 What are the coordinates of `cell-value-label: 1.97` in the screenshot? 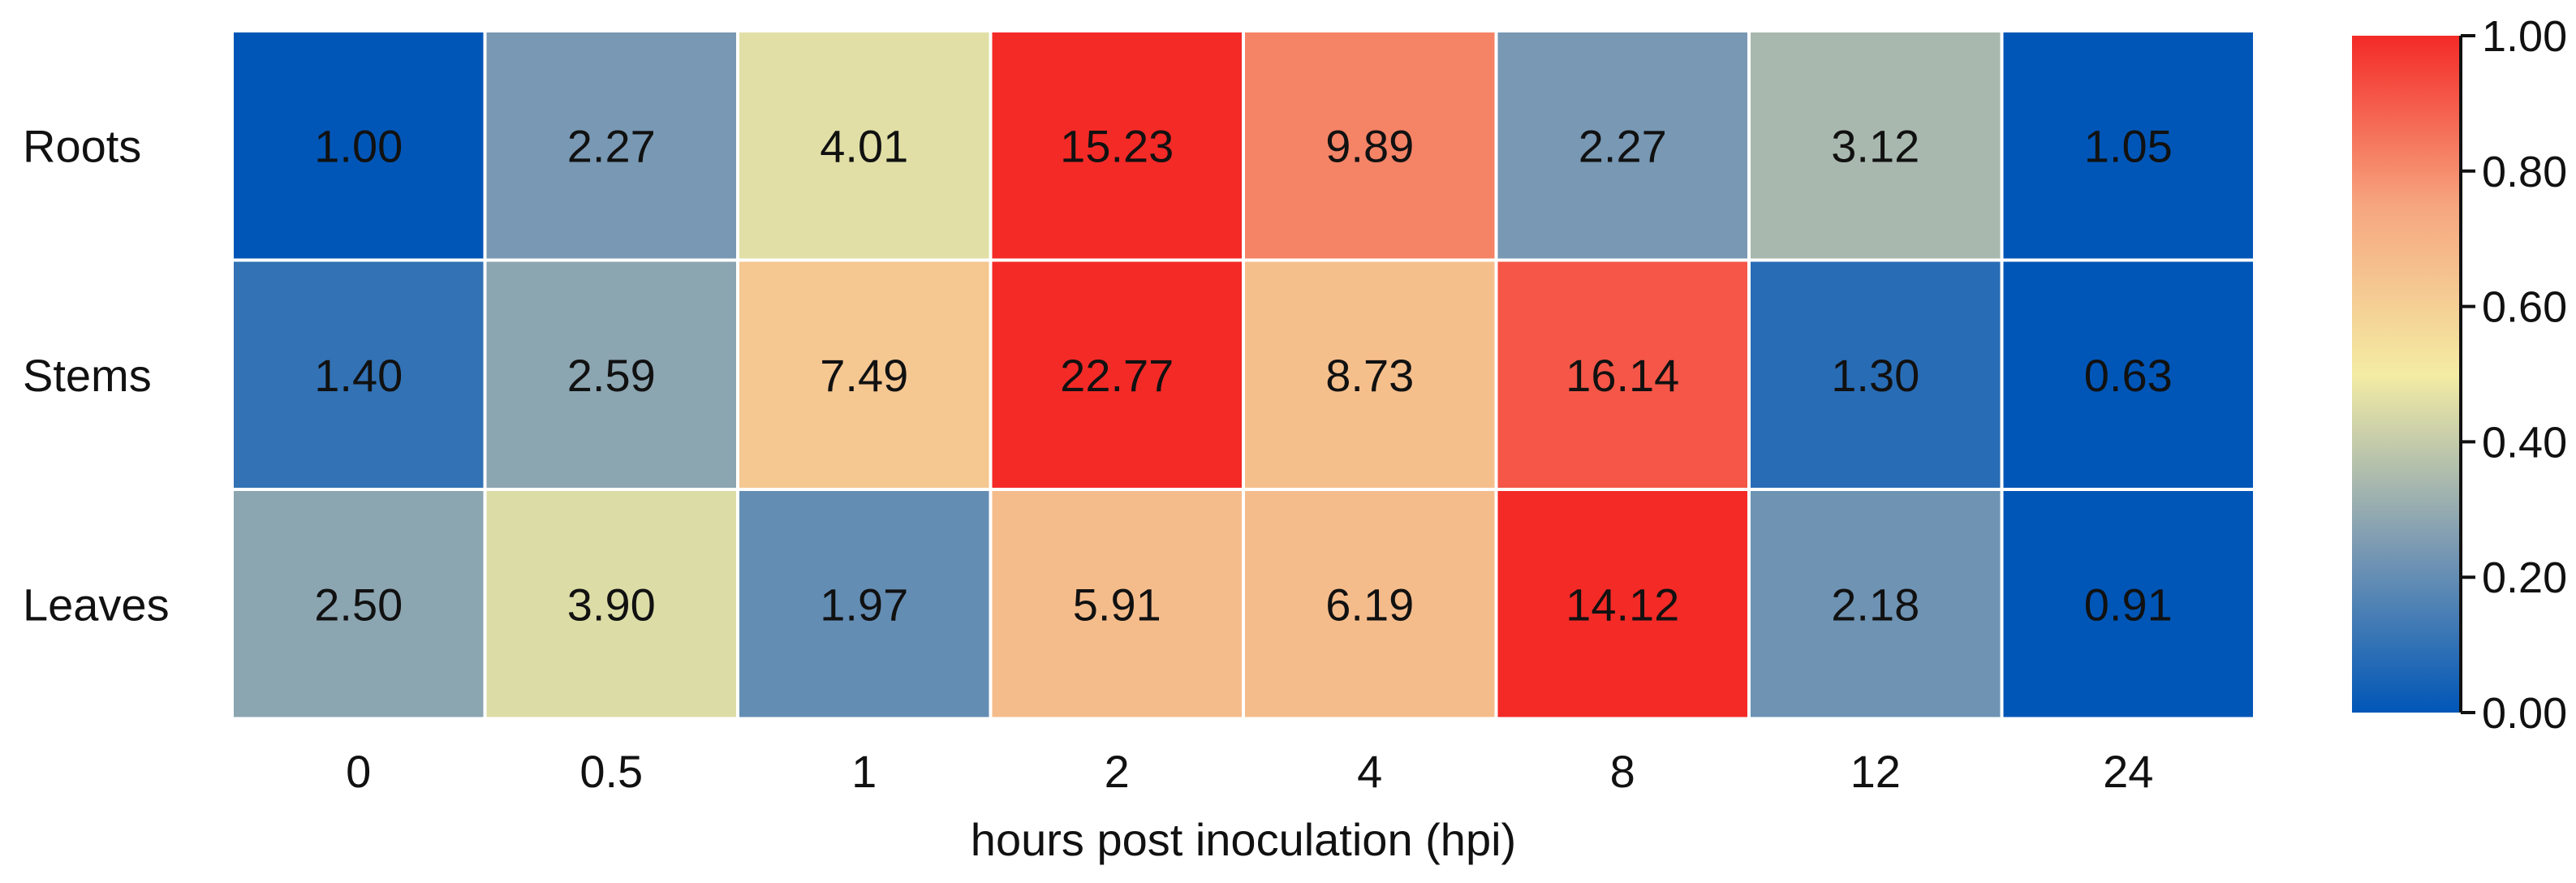 It's located at (864, 604).